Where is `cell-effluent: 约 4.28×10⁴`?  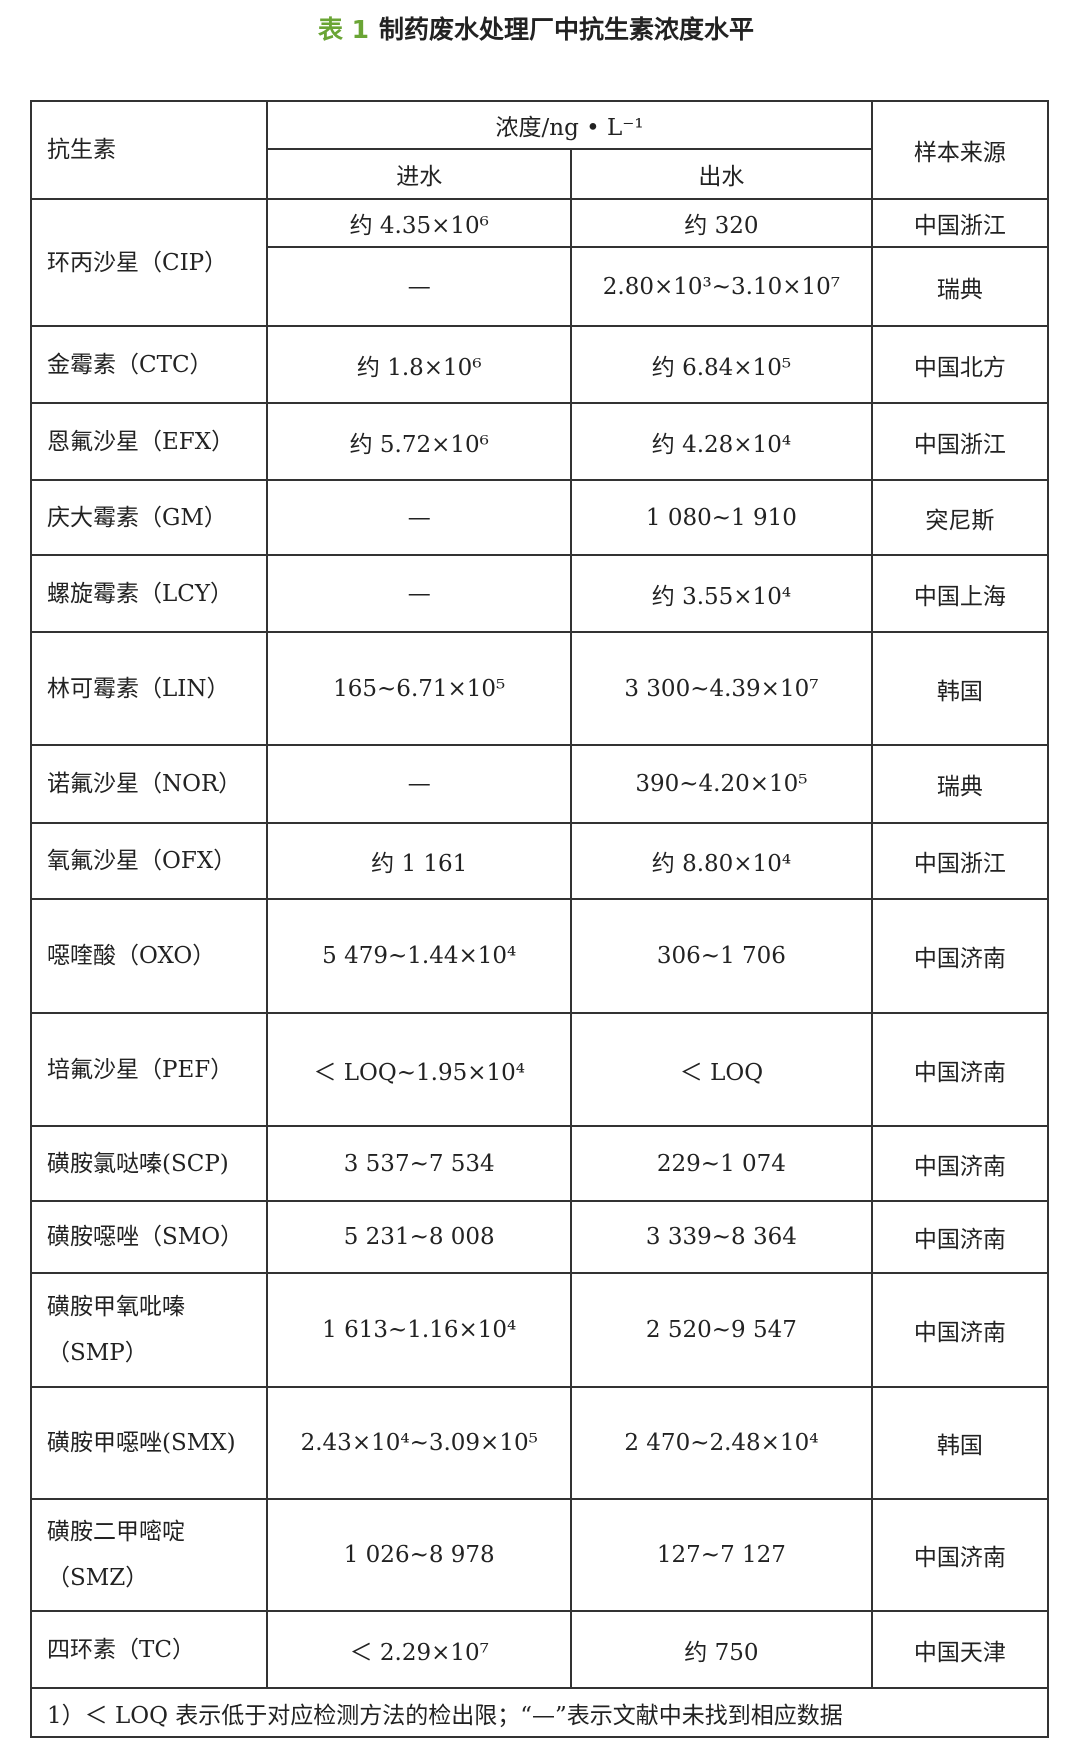 cell-effluent: 约 4.28×10⁴ is located at coordinates (721, 441).